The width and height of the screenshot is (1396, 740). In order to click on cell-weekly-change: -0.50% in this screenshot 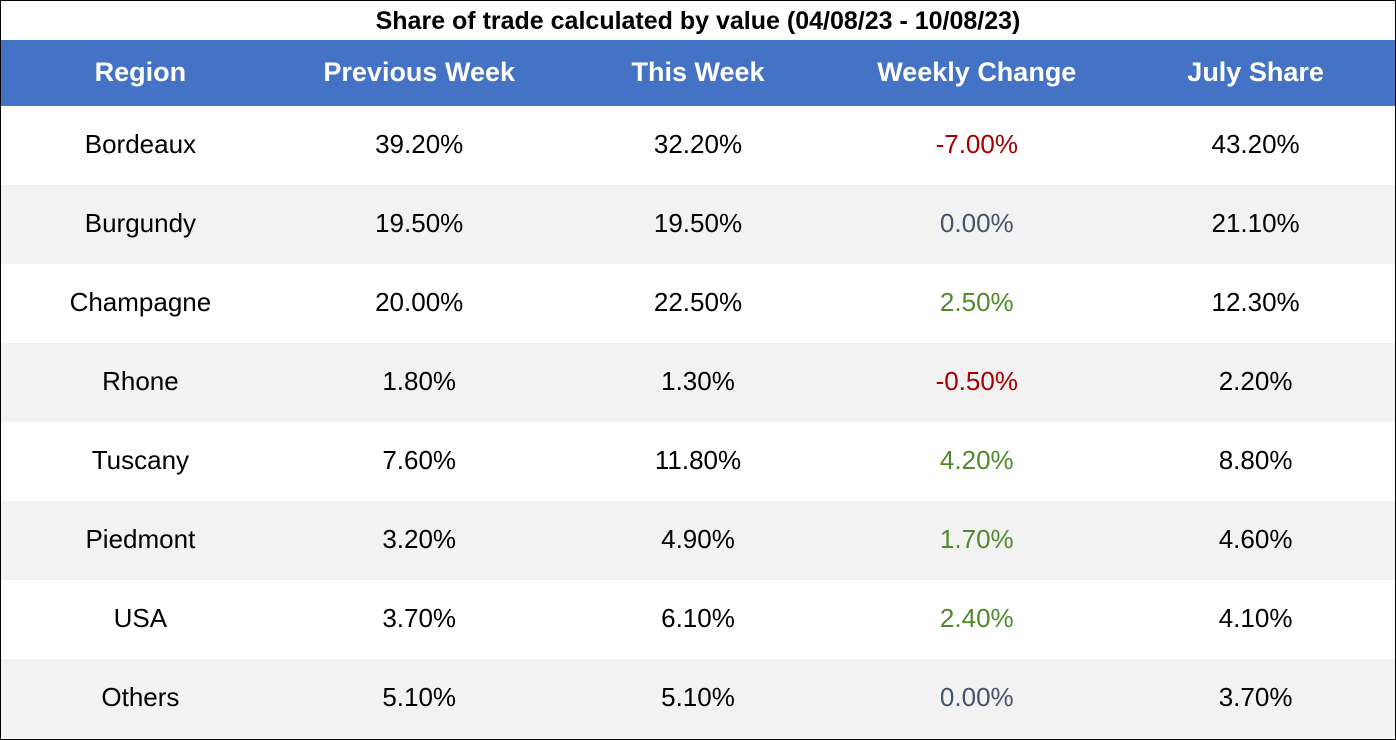, I will do `click(976, 381)`.